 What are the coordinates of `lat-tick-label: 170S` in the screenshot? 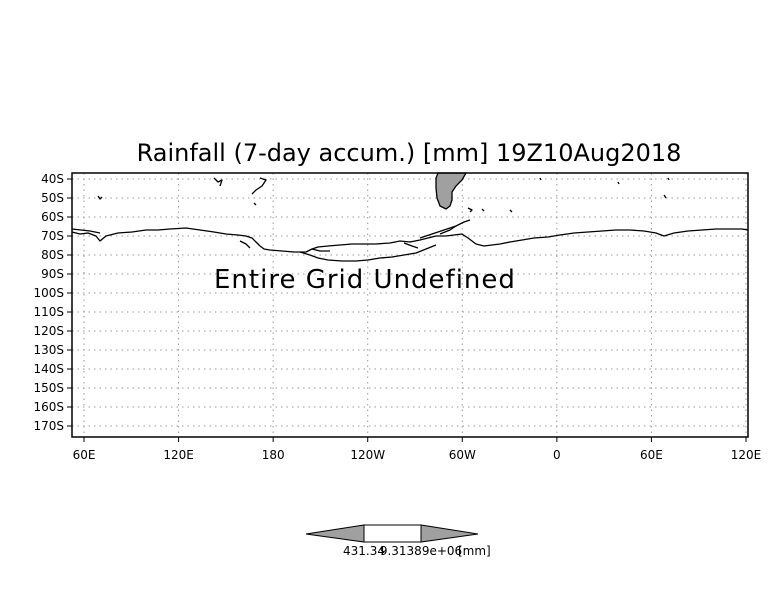 It's located at (48, 426).